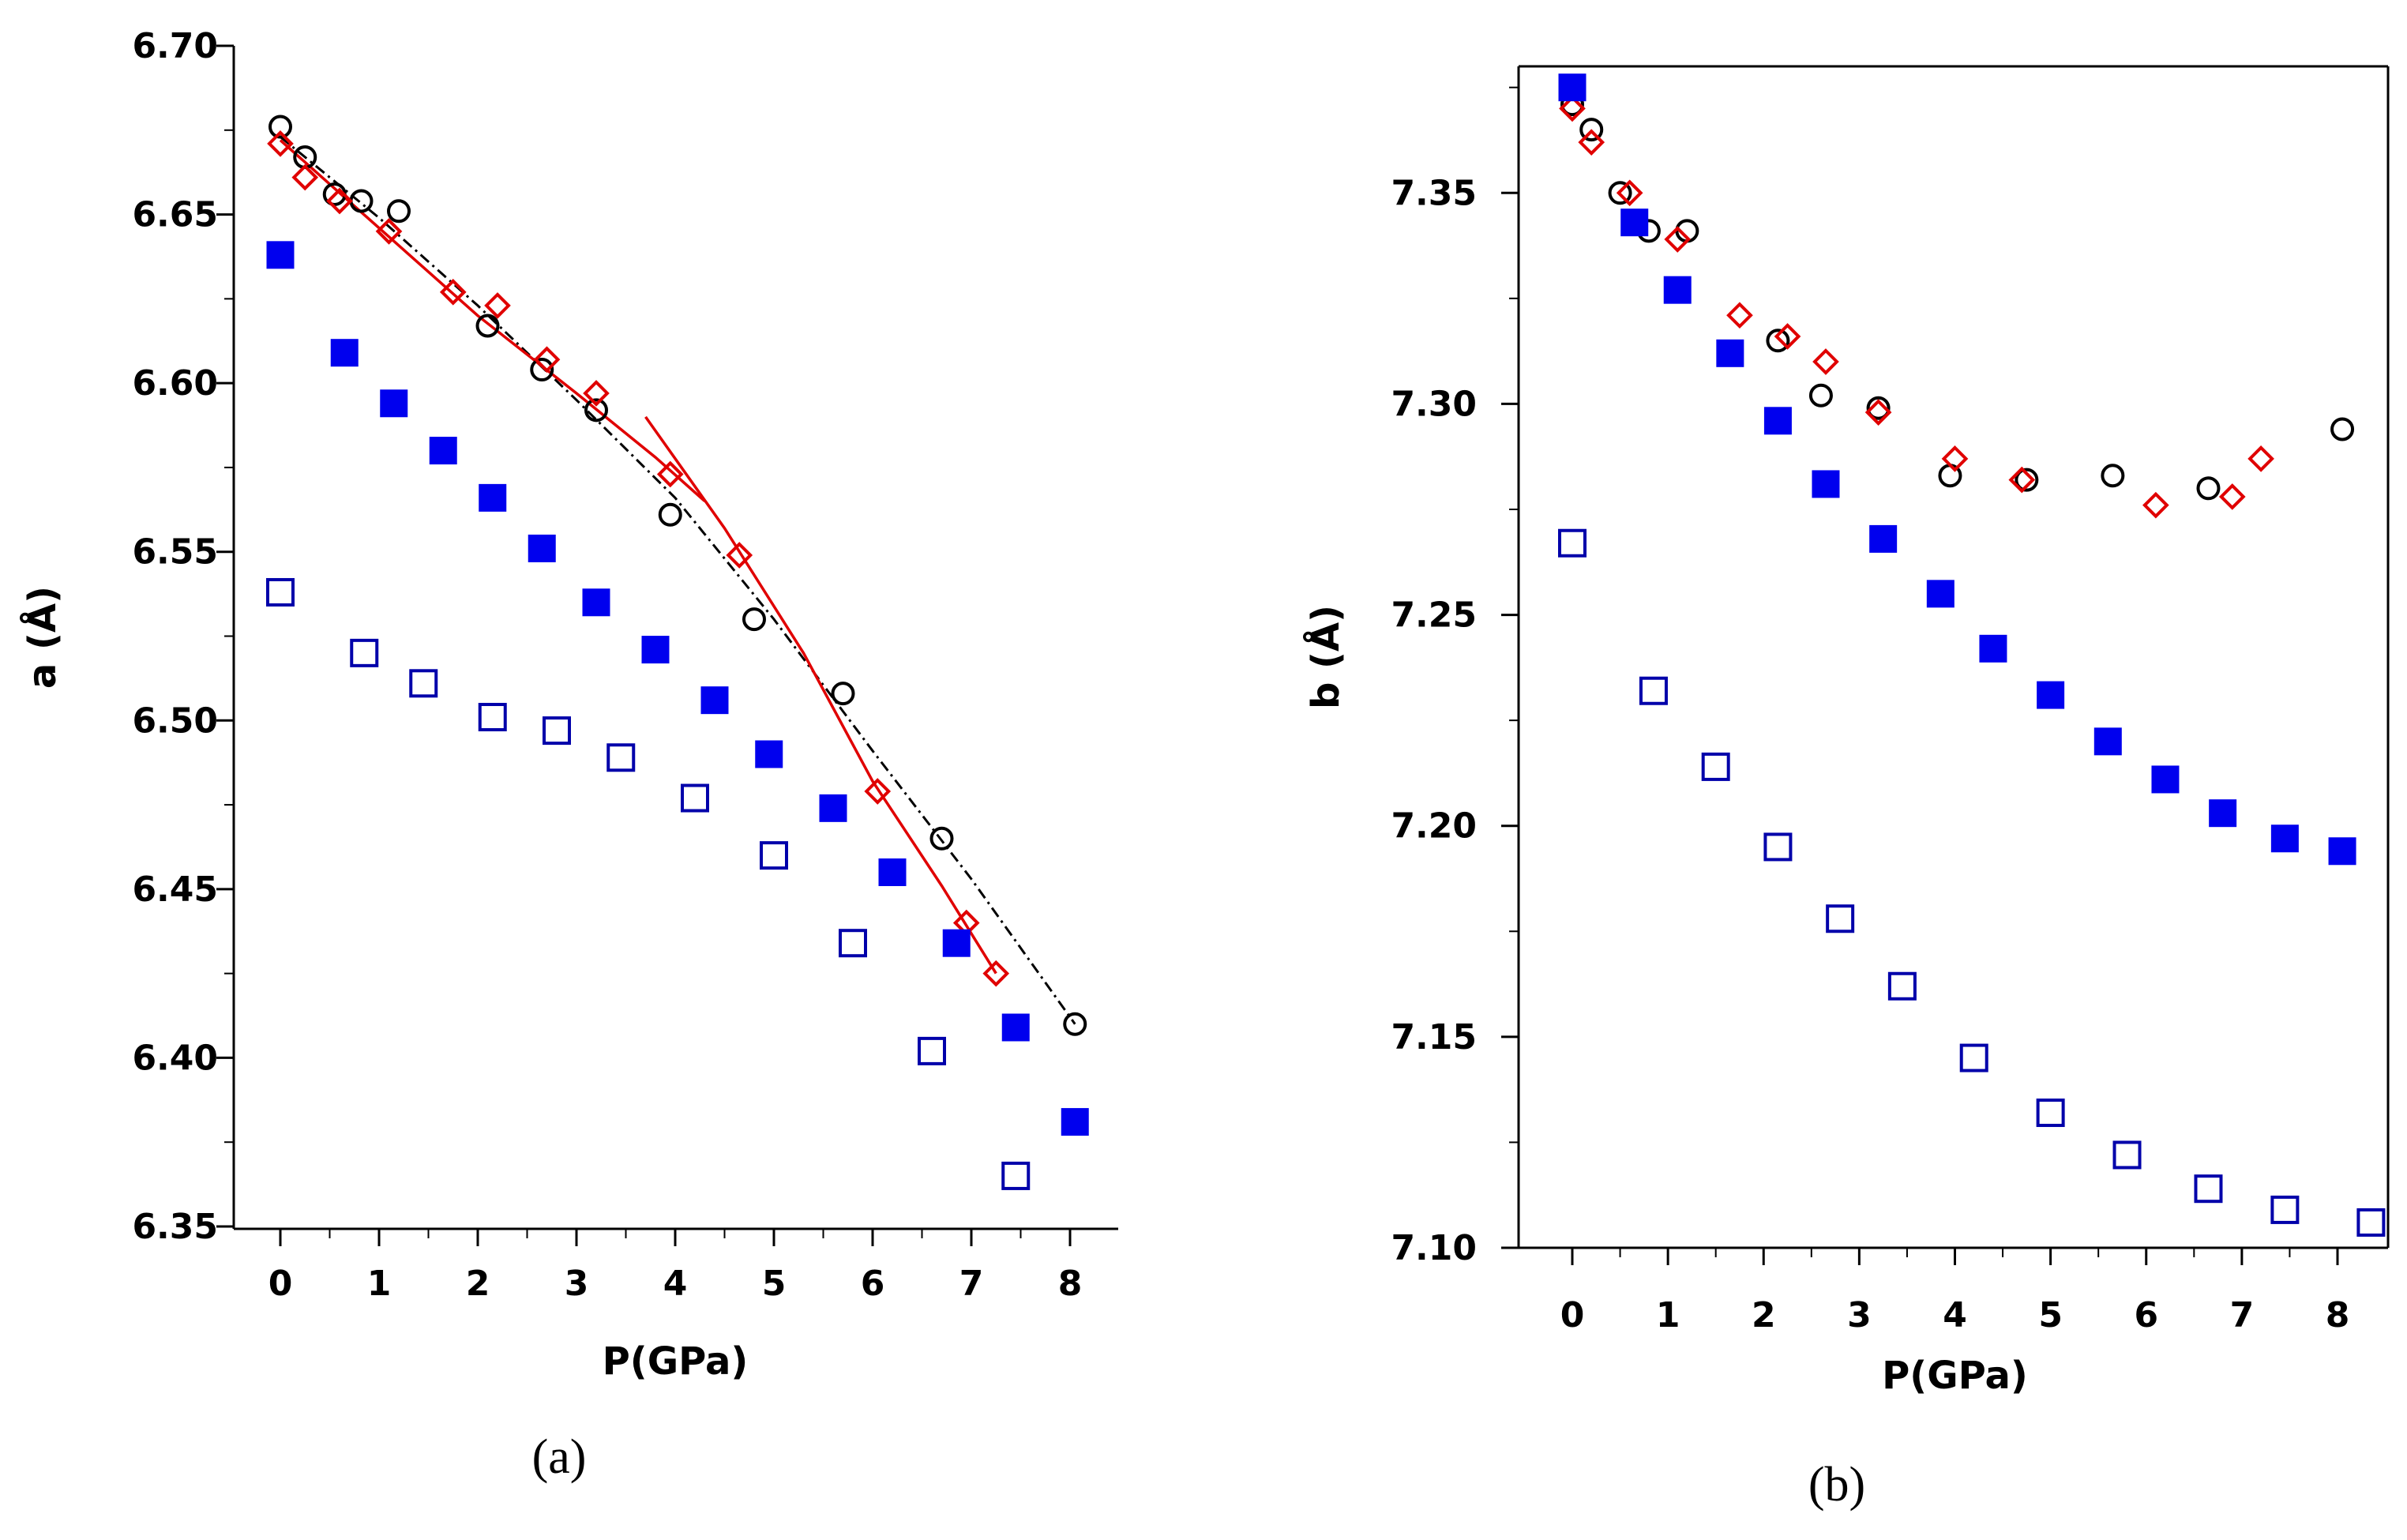 This screenshot has width=2407, height=1540. I want to click on y-tick-label: 7.25, so click(1434, 615).